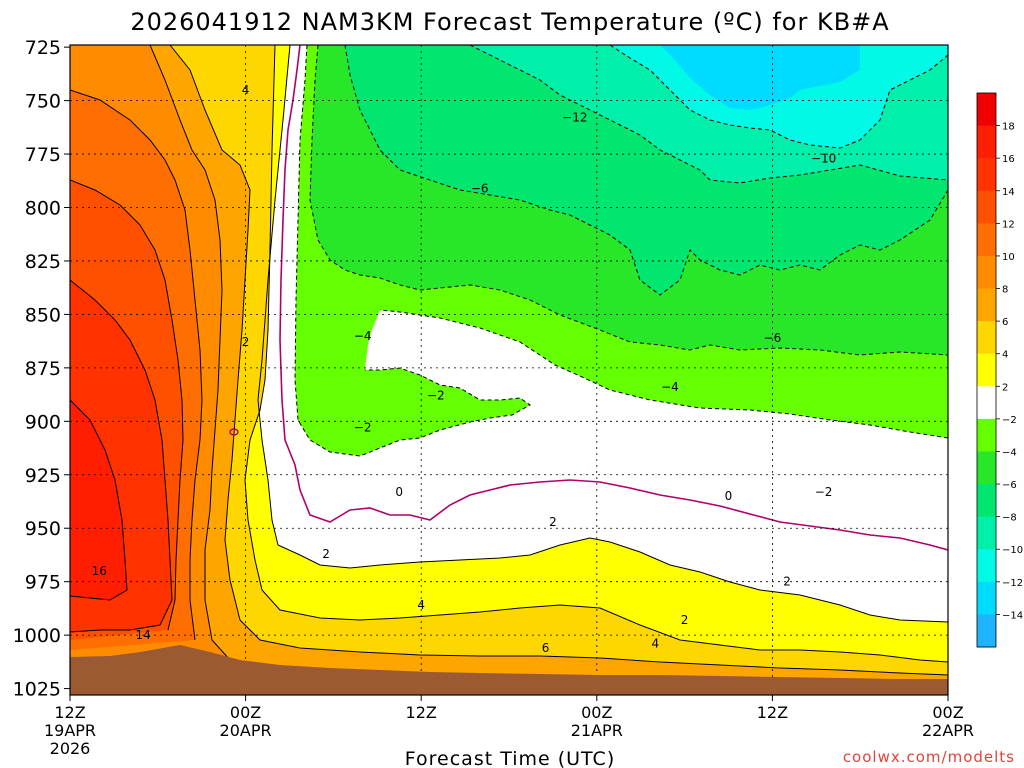 The width and height of the screenshot is (1024, 768). What do you see at coordinates (1005, 355) in the screenshot?
I see `colorbar-label: 4` at bounding box center [1005, 355].